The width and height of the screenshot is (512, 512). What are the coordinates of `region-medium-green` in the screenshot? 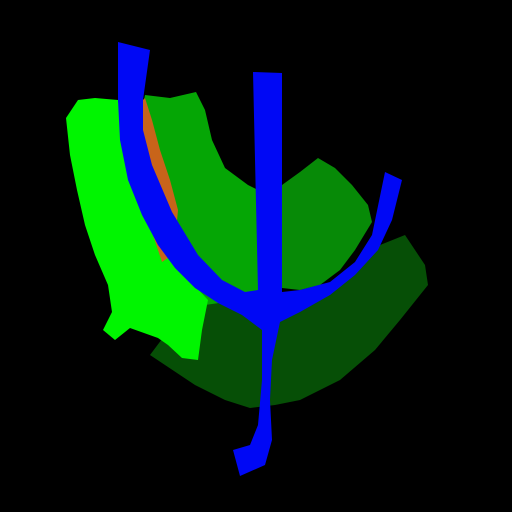 It's located at (327, 224).